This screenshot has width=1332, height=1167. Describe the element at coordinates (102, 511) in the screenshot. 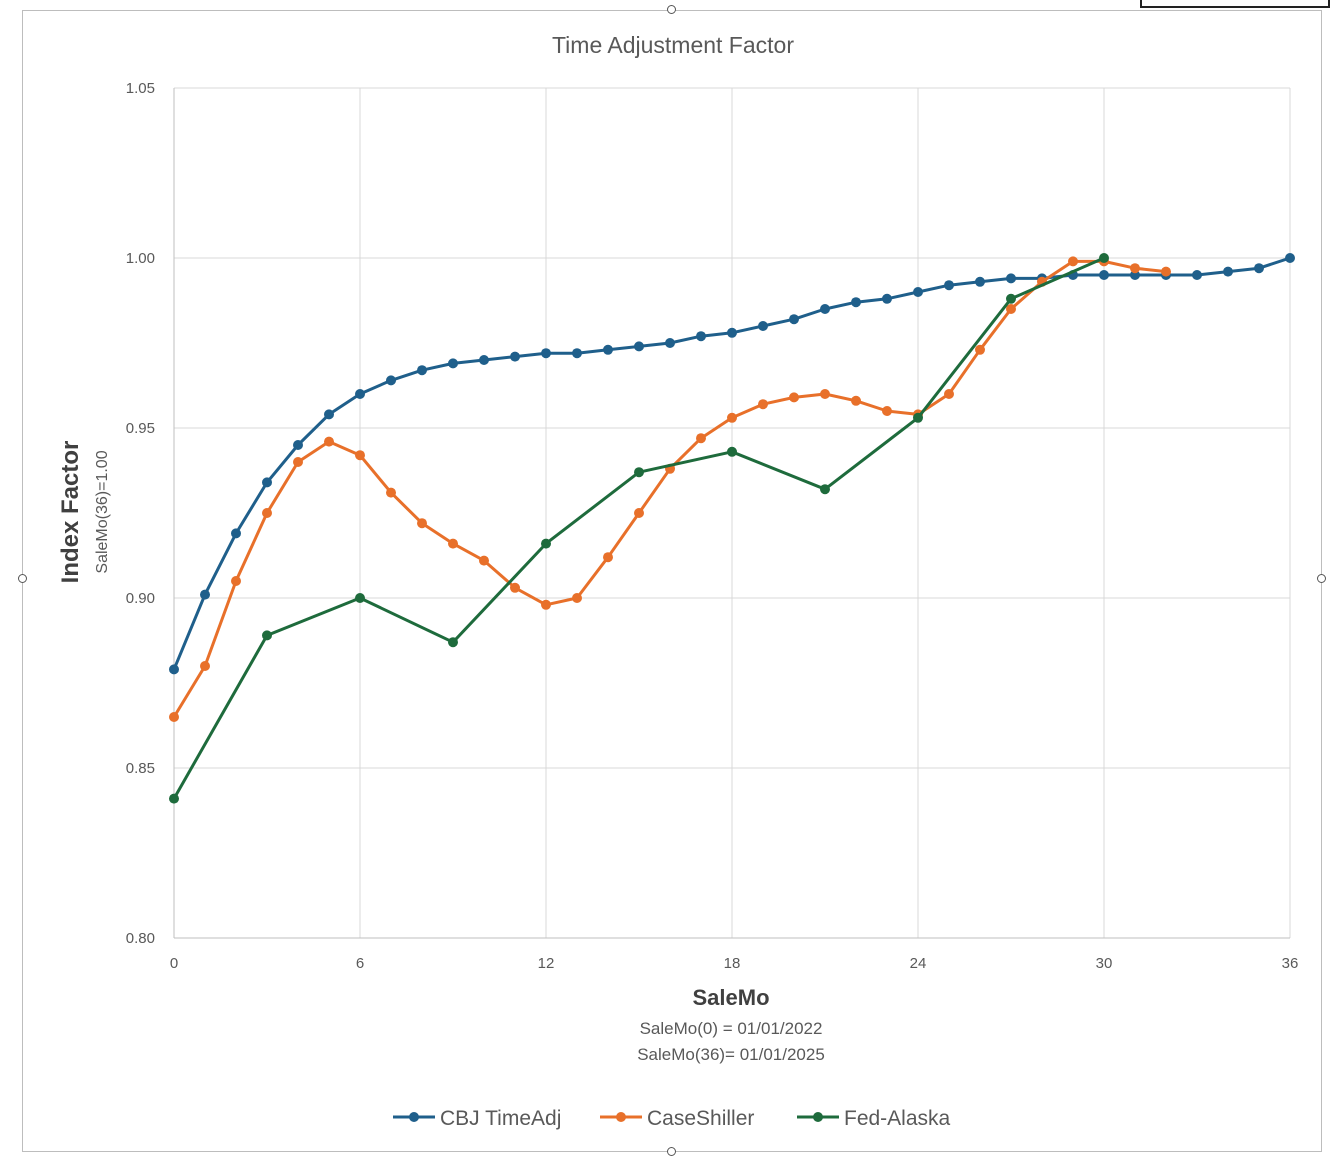

I see `y-axis-sublabel: SaleMo(36)=1.00` at that location.